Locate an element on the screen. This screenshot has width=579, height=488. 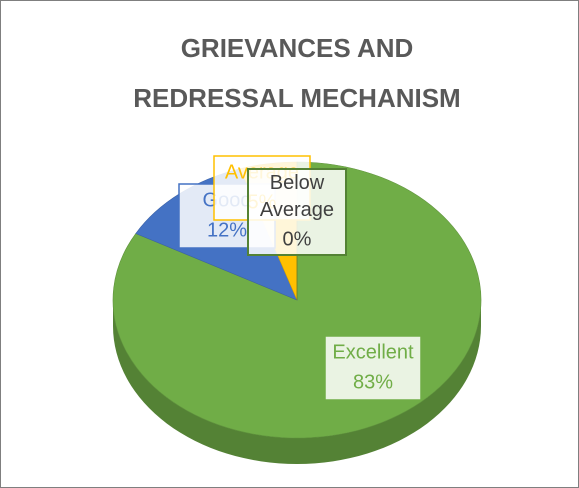
data-label: Excellent 83% is located at coordinates (373, 368).